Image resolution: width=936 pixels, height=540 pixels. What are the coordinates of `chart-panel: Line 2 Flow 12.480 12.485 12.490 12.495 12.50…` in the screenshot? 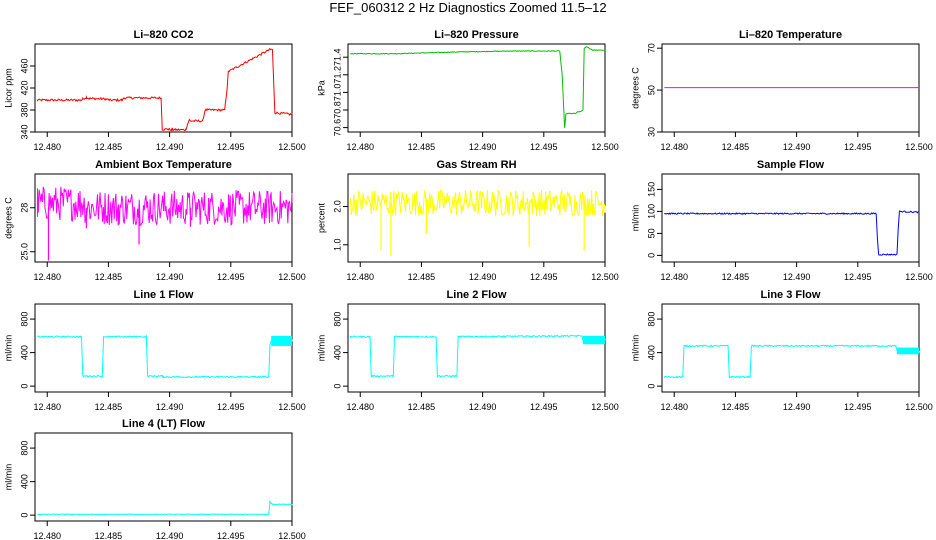 It's located at (467, 350).